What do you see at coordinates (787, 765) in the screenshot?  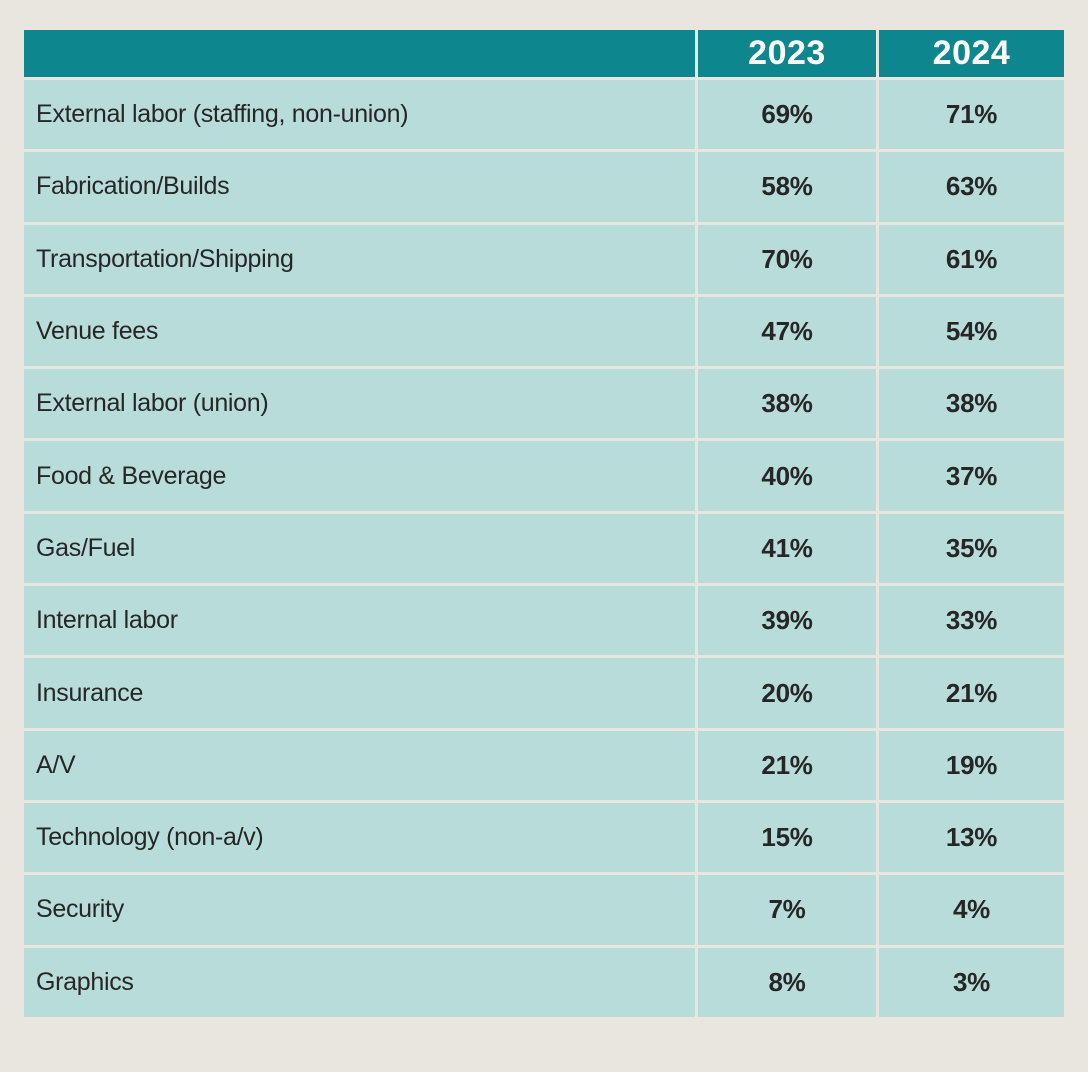 I see `value-2023: 21%` at bounding box center [787, 765].